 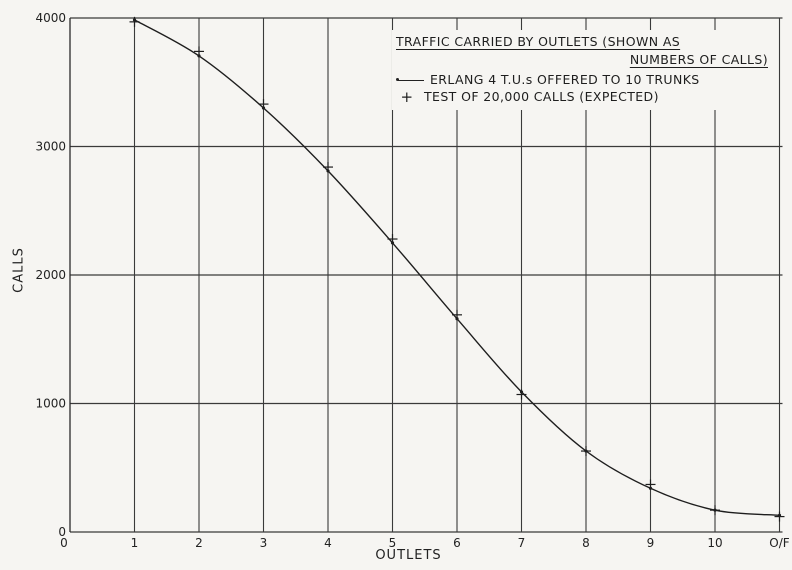 What do you see at coordinates (50, 18) in the screenshot?
I see `y-tick-label: 4000` at bounding box center [50, 18].